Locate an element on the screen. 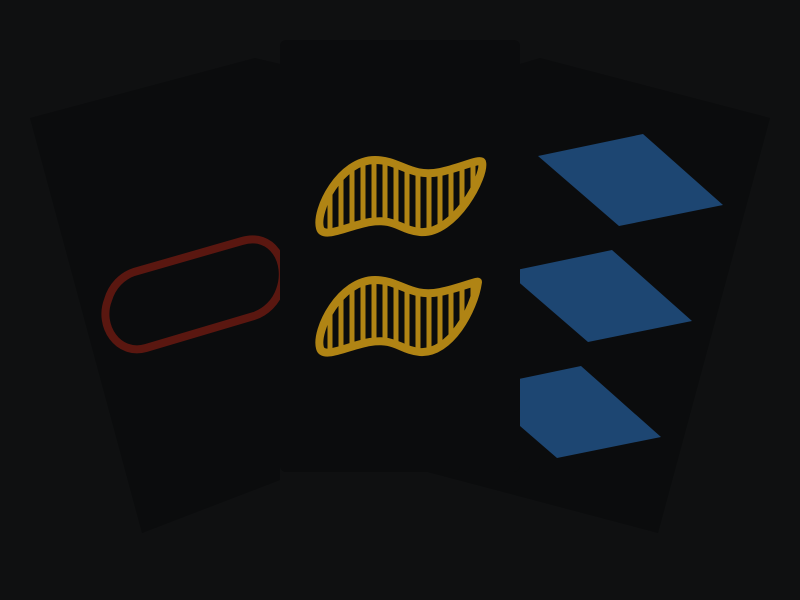  oval-symbol is located at coordinates (190, 294).